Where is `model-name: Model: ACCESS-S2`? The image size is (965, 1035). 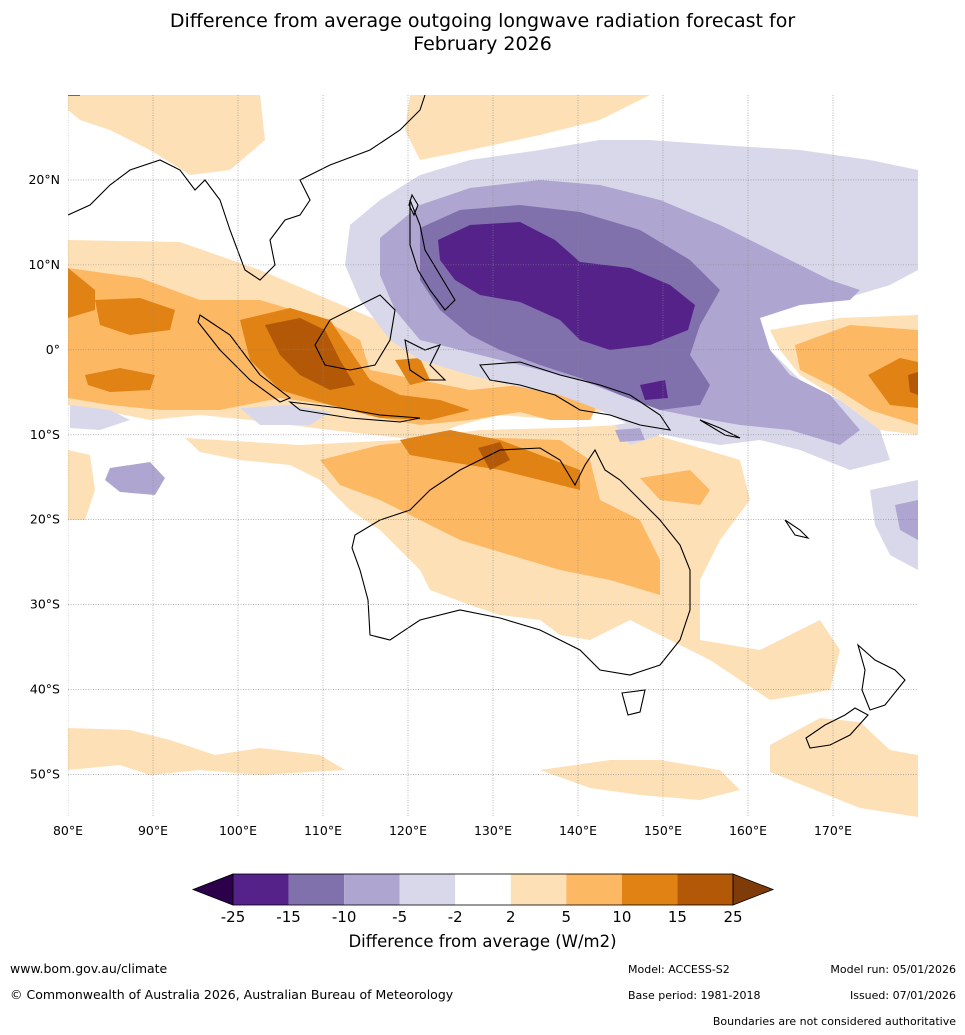
model-name: Model: ACCESS-S2 is located at coordinates (679, 969).